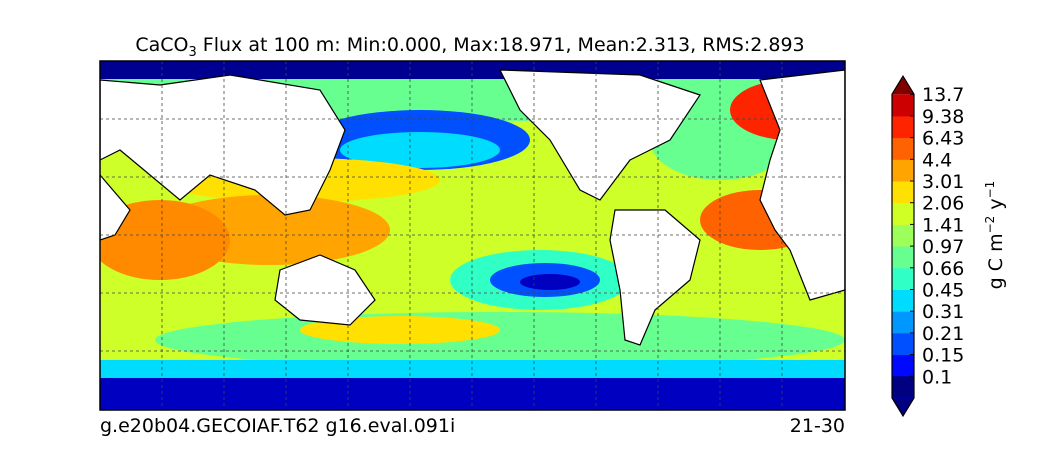 The image size is (1039, 470). What do you see at coordinates (943, 334) in the screenshot?
I see `colorbar-tick-label: 0.21` at bounding box center [943, 334].